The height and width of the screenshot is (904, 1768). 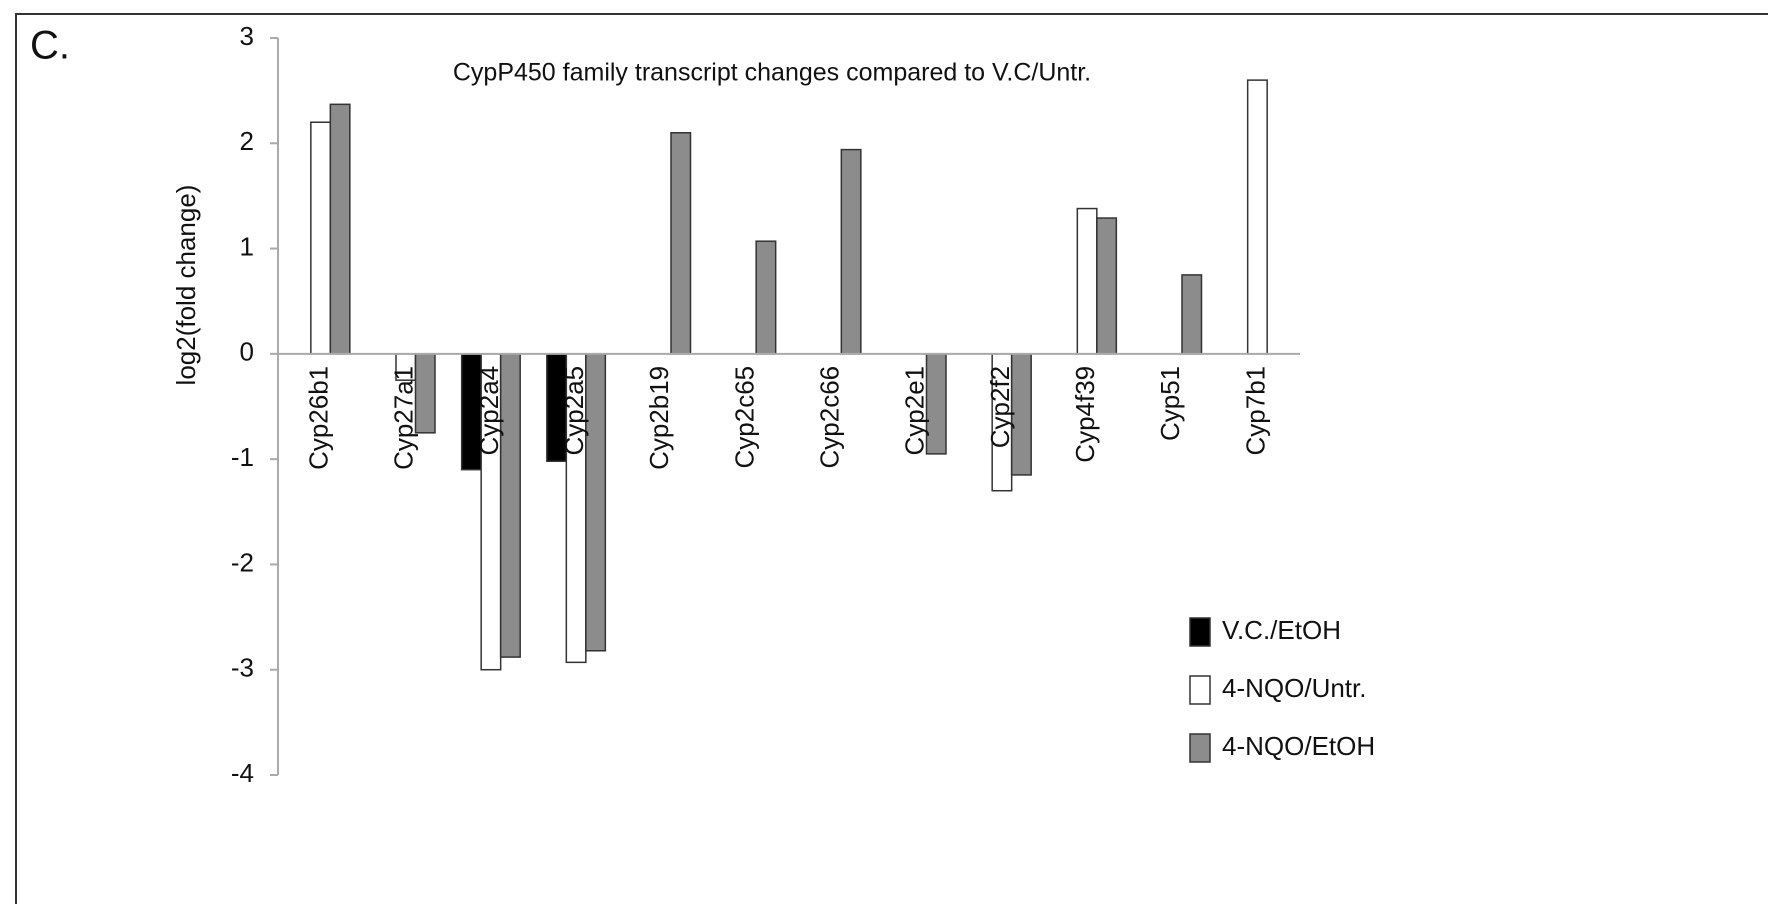 What do you see at coordinates (186, 285) in the screenshot?
I see `y-axis-label: log2(fold change)` at bounding box center [186, 285].